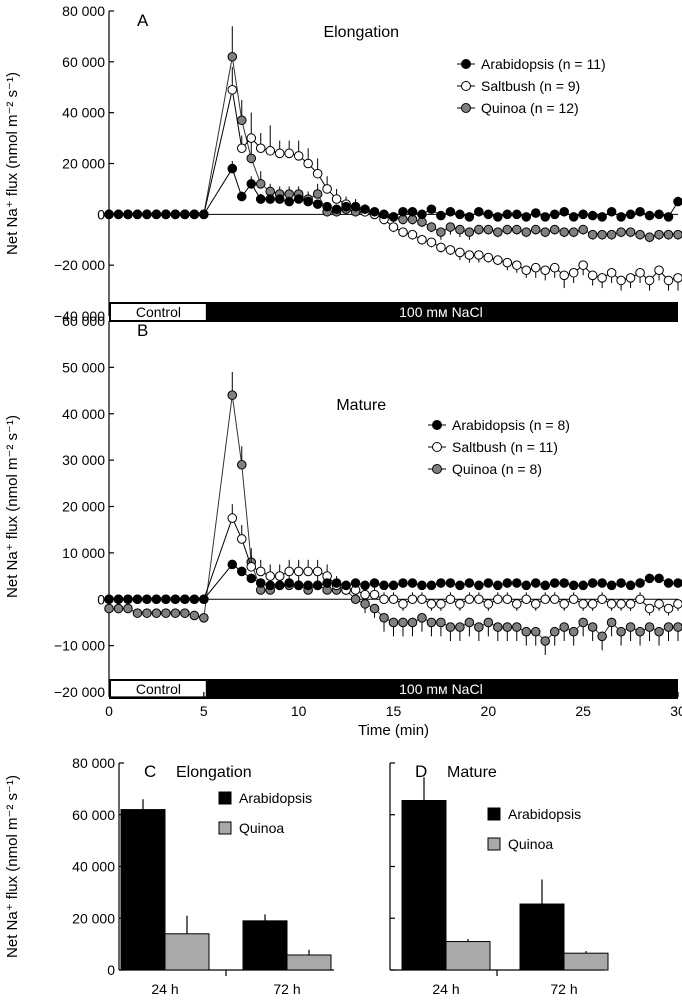  Describe the element at coordinates (83, 164) in the screenshot. I see `y-tick-label: 20 000` at that location.